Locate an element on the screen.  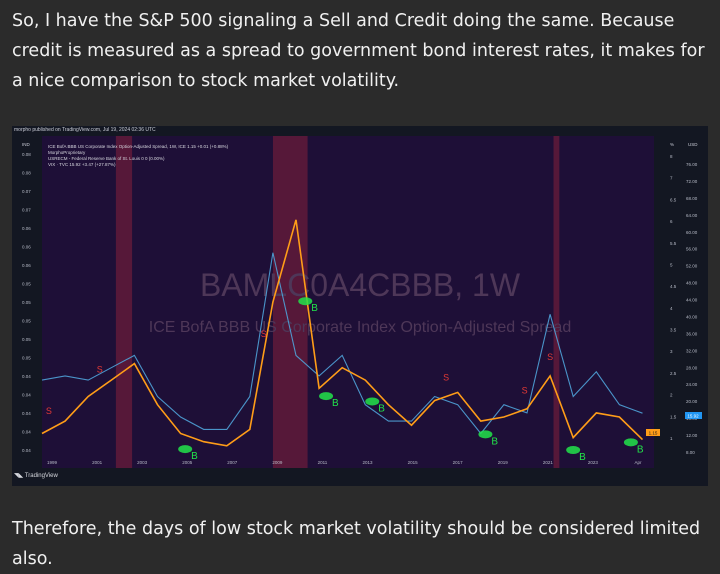
left-axis-label: IND is located at coordinates (26, 144).